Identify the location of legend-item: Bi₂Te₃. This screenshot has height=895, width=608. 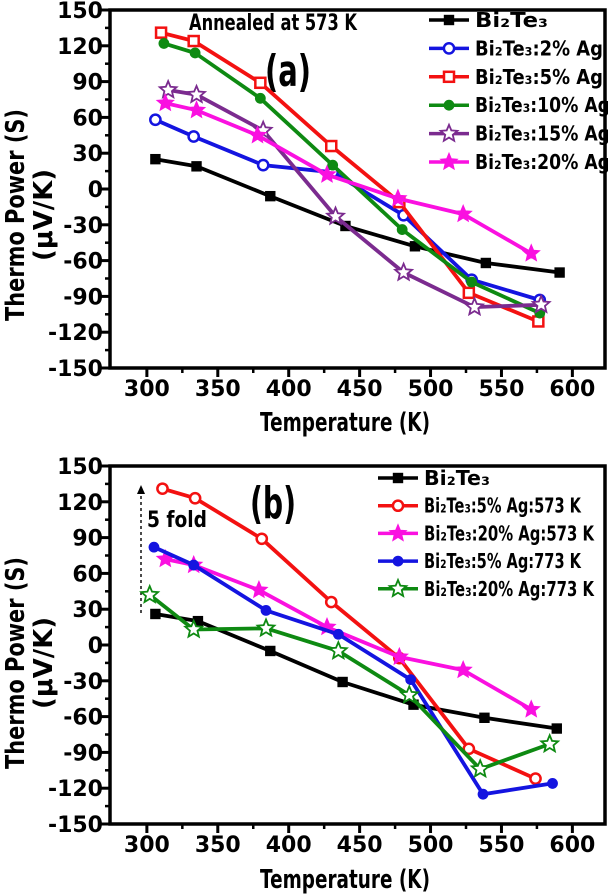
(488, 20).